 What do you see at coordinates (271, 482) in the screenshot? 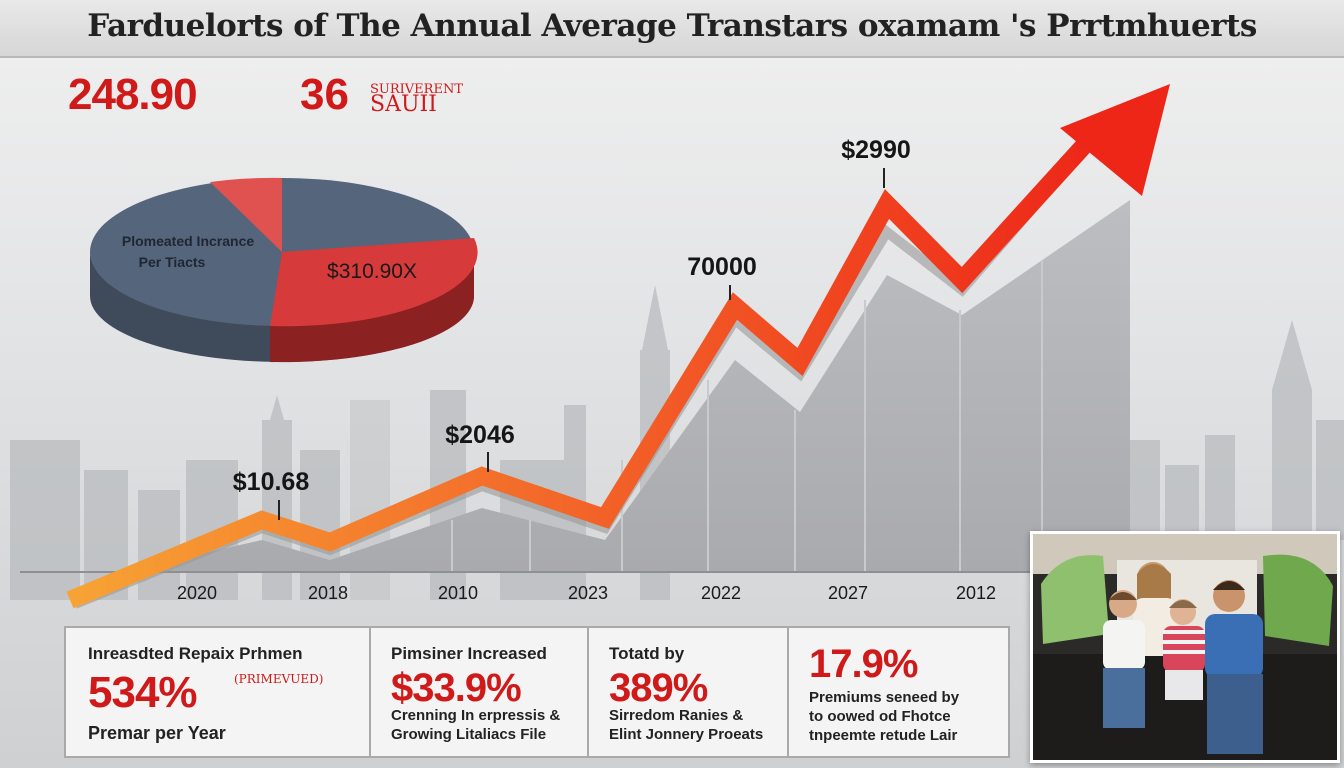
I see `annotation-label: $10.68` at bounding box center [271, 482].